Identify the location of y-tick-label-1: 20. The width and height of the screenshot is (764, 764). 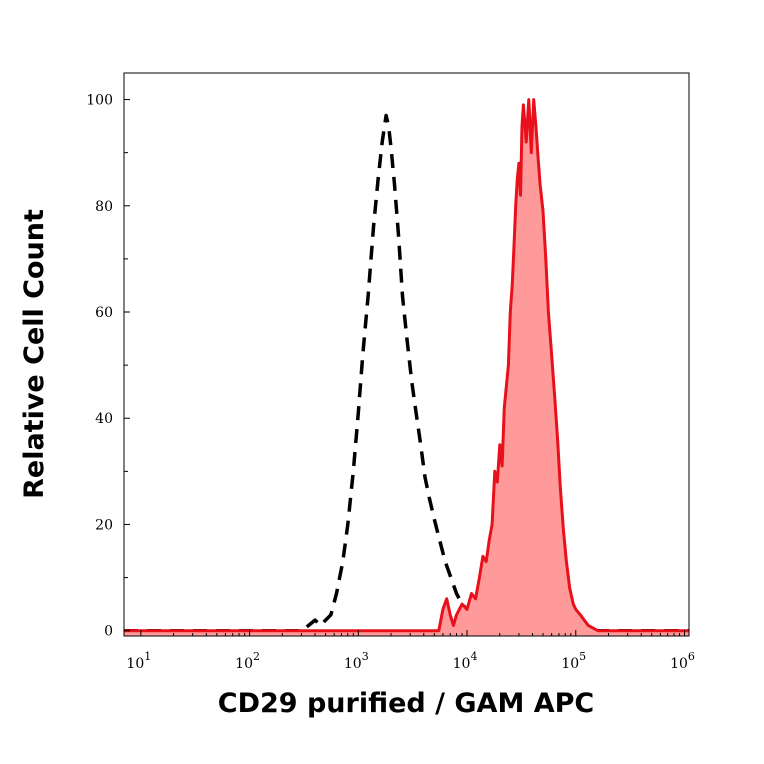
(104, 525).